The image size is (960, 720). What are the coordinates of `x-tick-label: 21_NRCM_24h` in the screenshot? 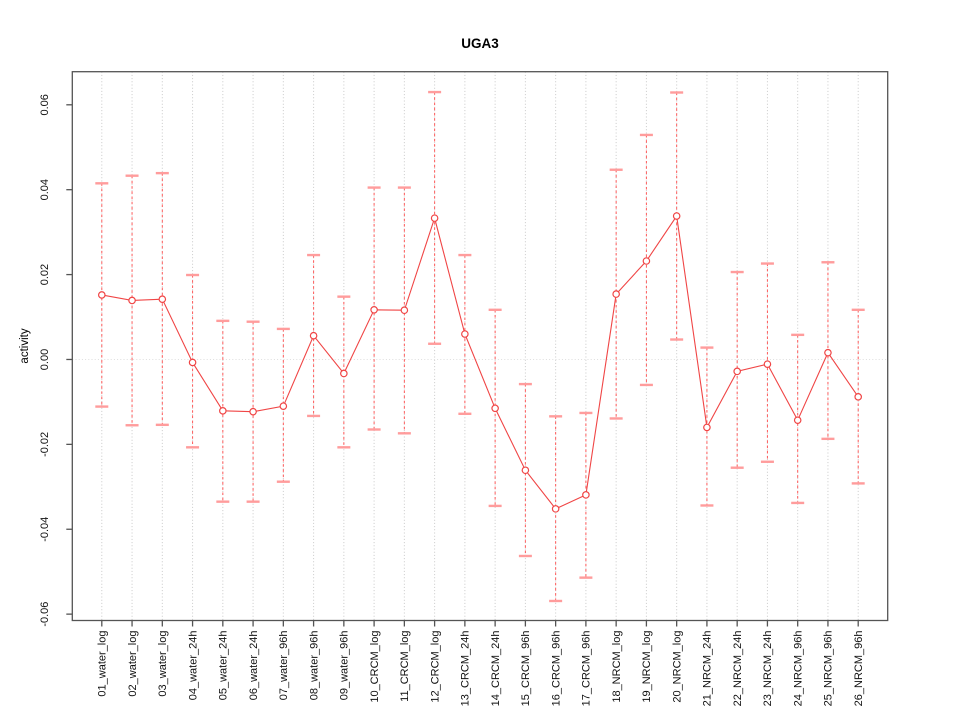 It's located at (708, 669).